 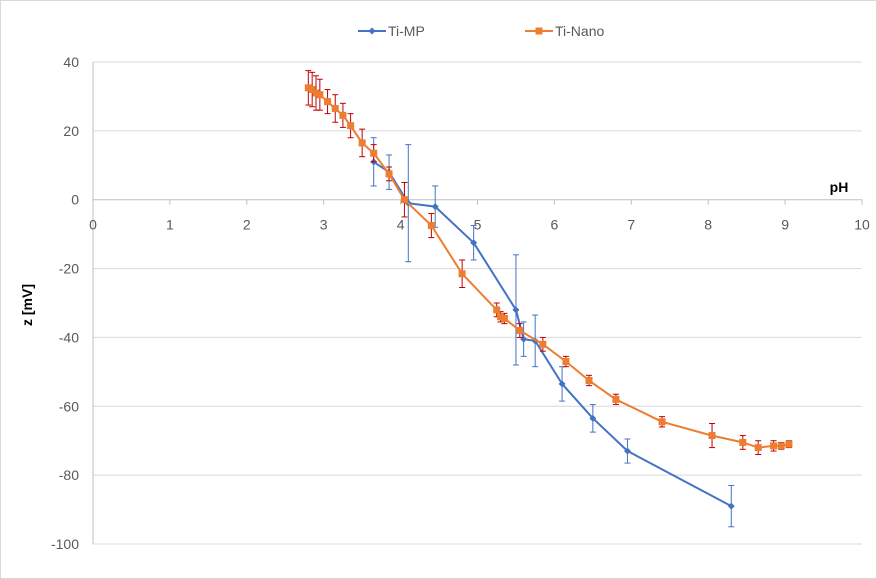 I want to click on x-axis-label: pH, so click(x=839, y=187).